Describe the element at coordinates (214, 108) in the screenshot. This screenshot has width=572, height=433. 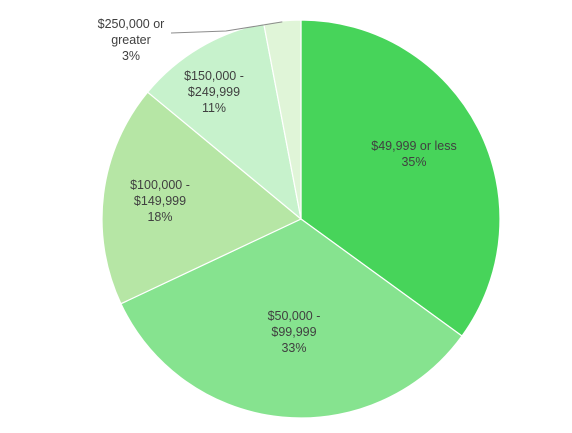
I see `data-label-4-line-3: 11%` at that location.